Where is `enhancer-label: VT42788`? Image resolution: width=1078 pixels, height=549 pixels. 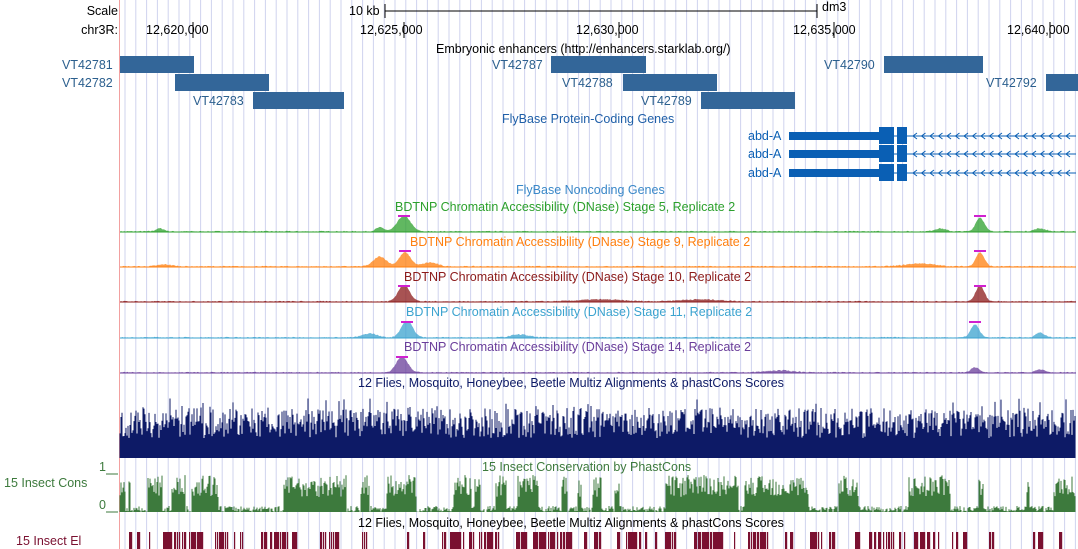 enhancer-label: VT42788 is located at coordinates (587, 83).